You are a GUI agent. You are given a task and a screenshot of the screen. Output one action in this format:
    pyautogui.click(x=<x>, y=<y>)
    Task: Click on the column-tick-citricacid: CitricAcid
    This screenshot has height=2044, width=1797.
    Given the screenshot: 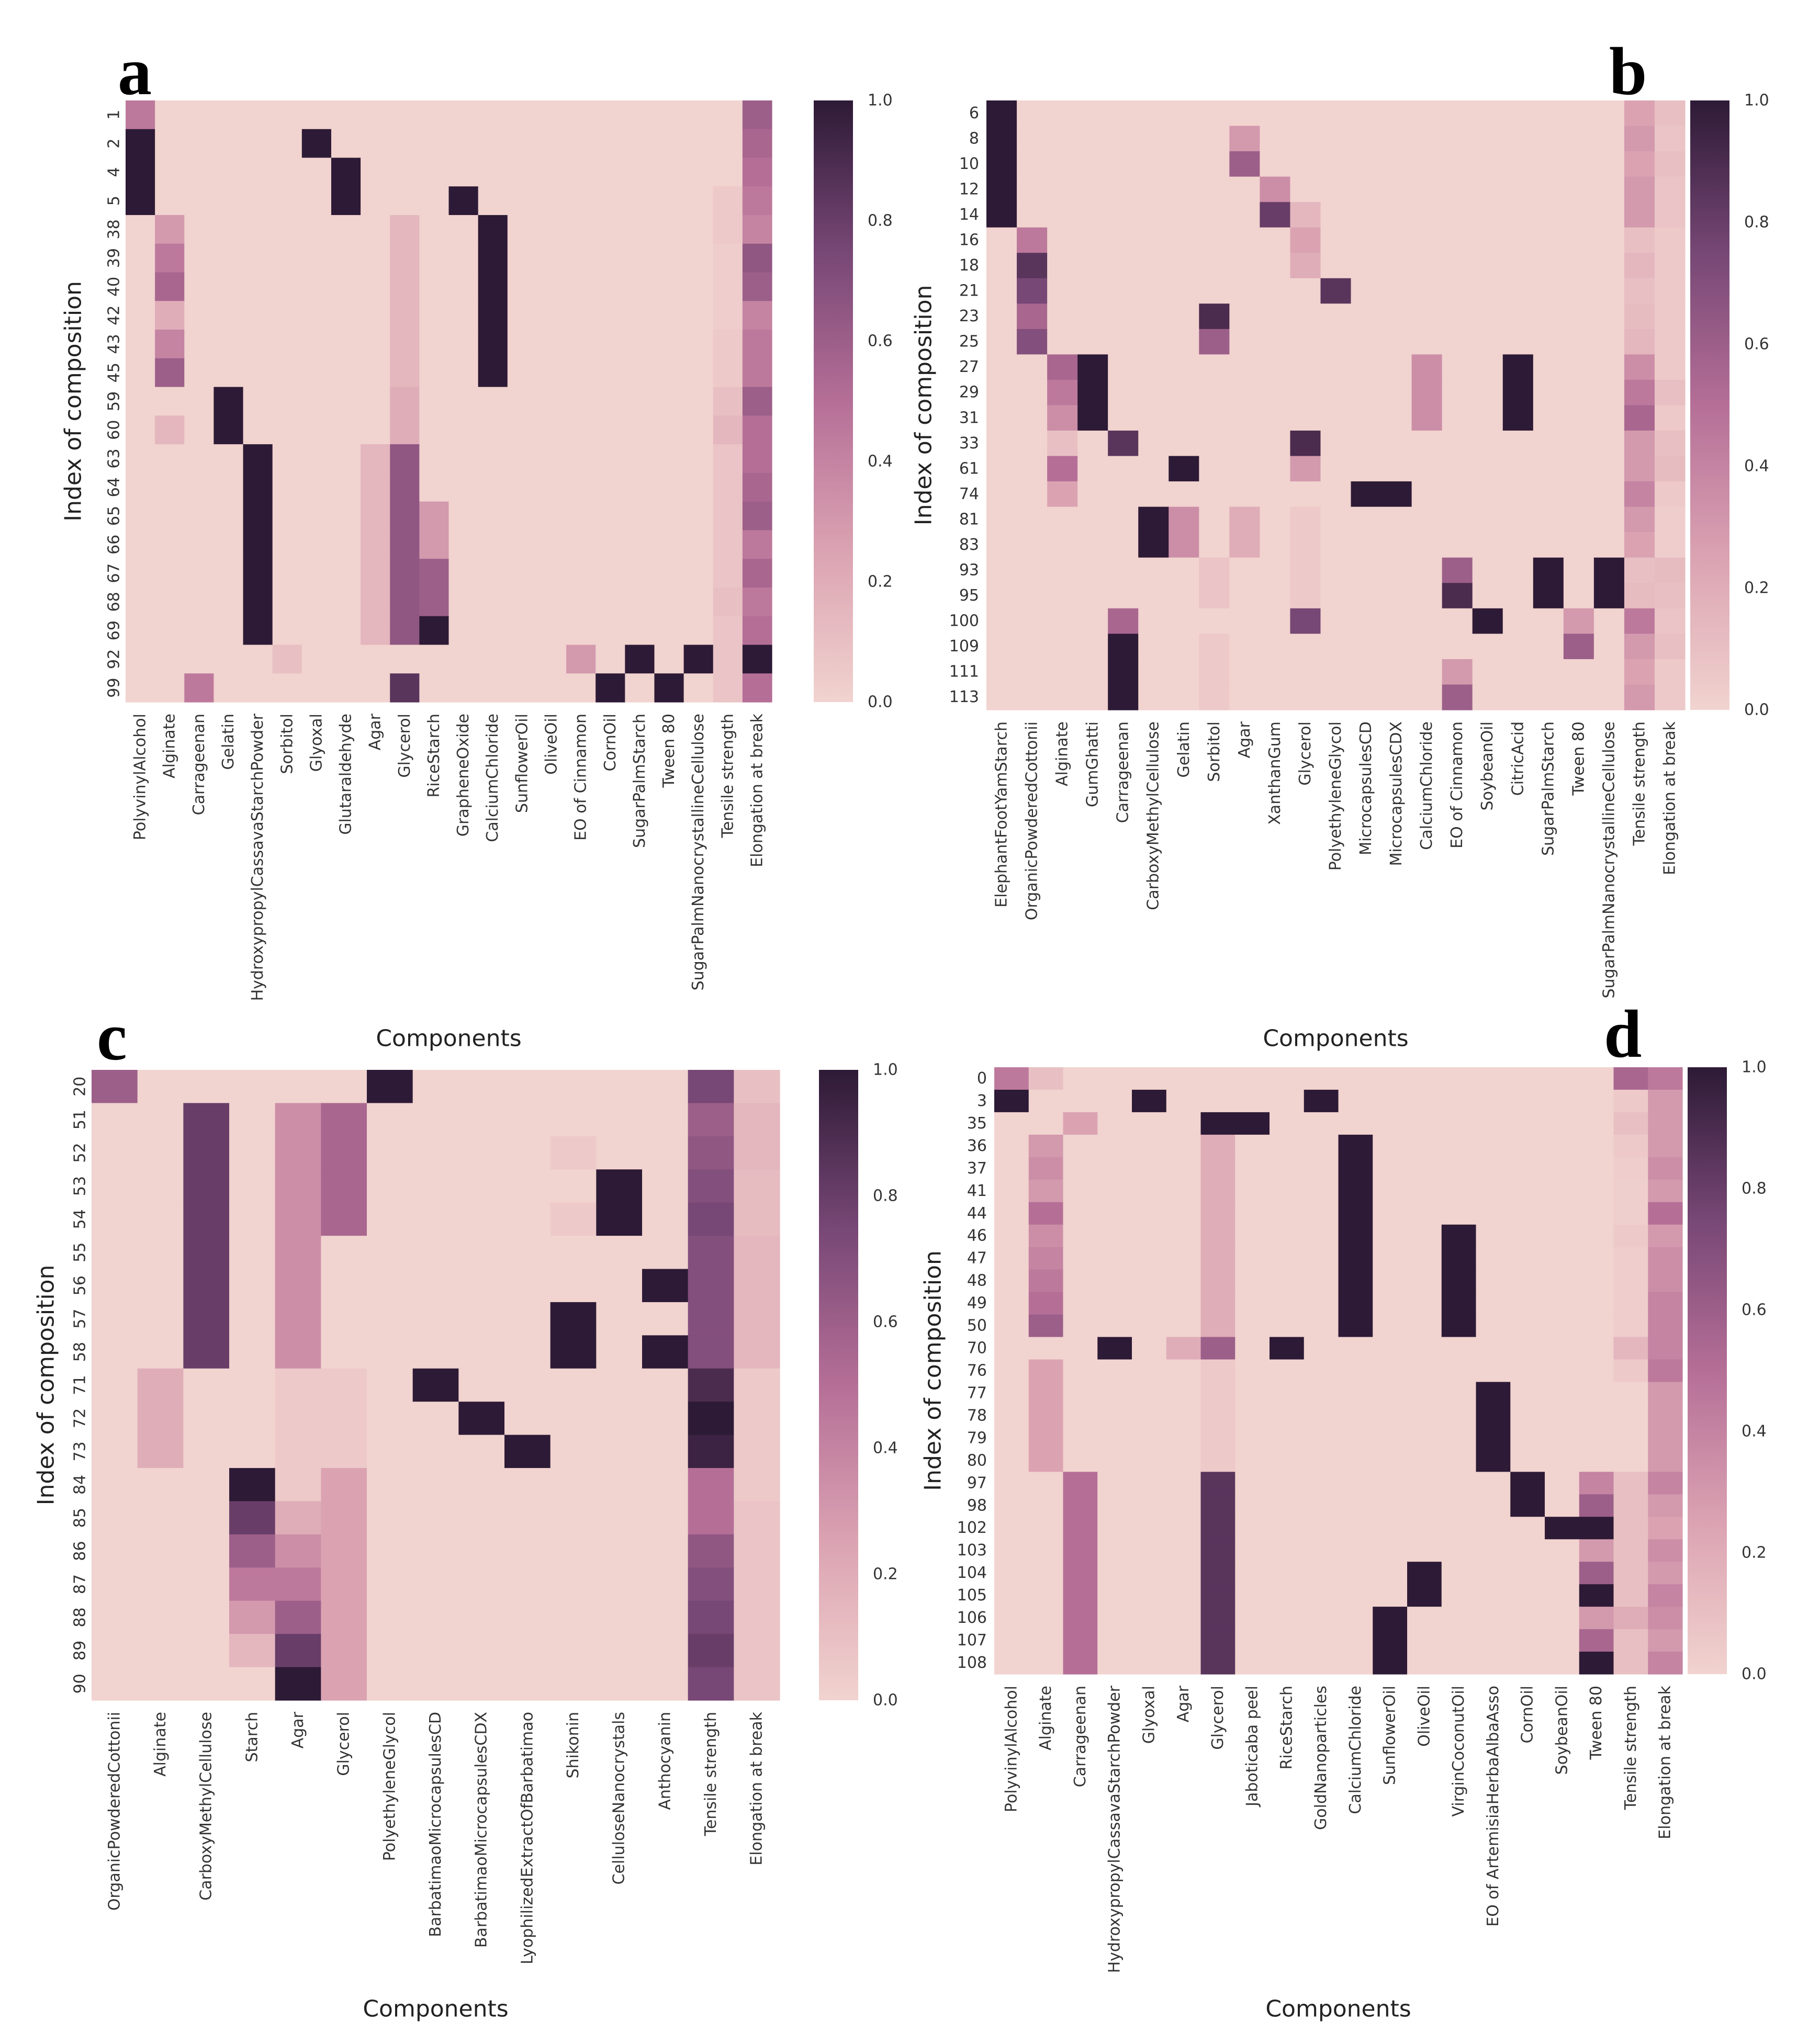 What is the action you would take?
    pyautogui.click(x=1518, y=758)
    